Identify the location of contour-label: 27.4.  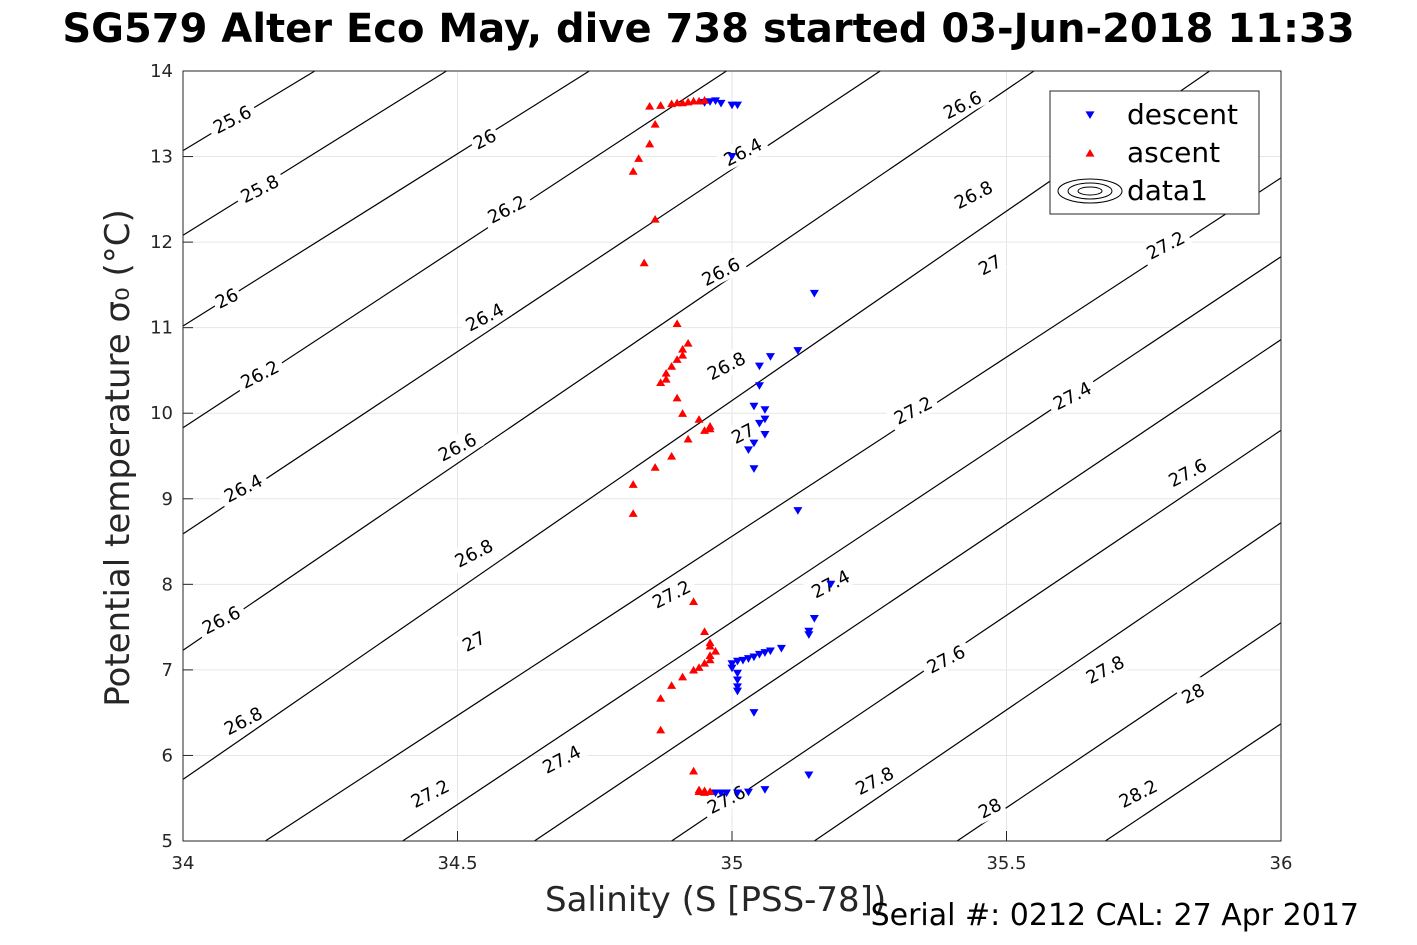
(1072, 395).